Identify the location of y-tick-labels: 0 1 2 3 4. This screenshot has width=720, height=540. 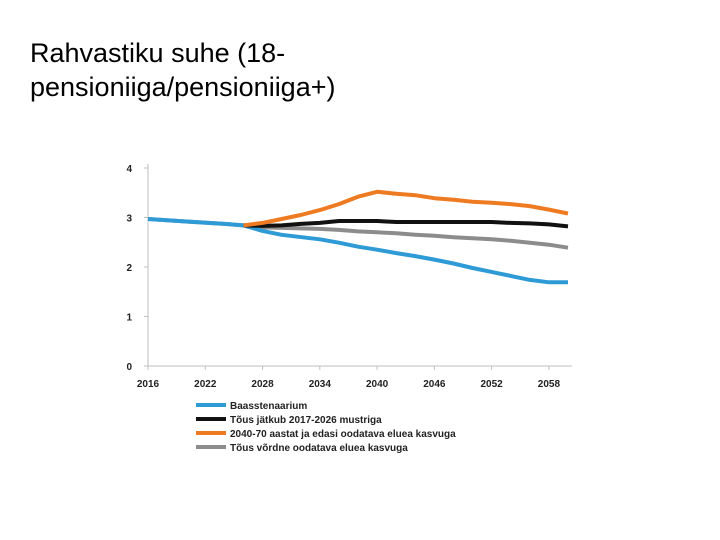
(137, 268).